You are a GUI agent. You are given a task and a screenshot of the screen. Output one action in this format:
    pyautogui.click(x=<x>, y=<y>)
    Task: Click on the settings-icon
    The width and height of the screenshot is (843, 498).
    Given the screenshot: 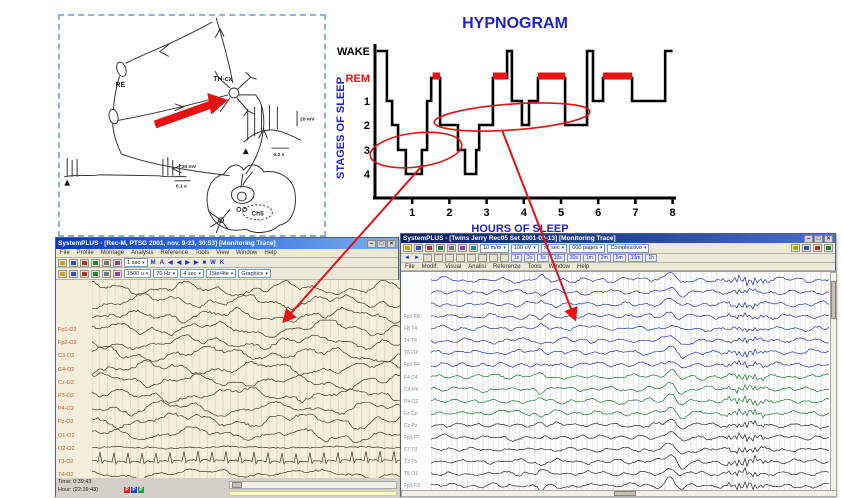 What is the action you would take?
    pyautogui.click(x=795, y=248)
    